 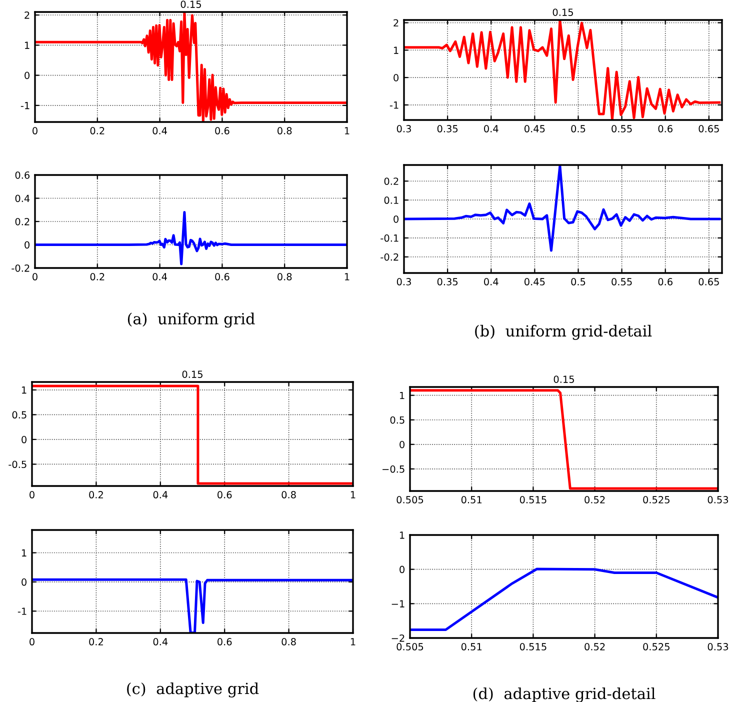 What do you see at coordinates (564, 694) in the screenshot?
I see `text: (d) adaptive grid-detail` at bounding box center [564, 694].